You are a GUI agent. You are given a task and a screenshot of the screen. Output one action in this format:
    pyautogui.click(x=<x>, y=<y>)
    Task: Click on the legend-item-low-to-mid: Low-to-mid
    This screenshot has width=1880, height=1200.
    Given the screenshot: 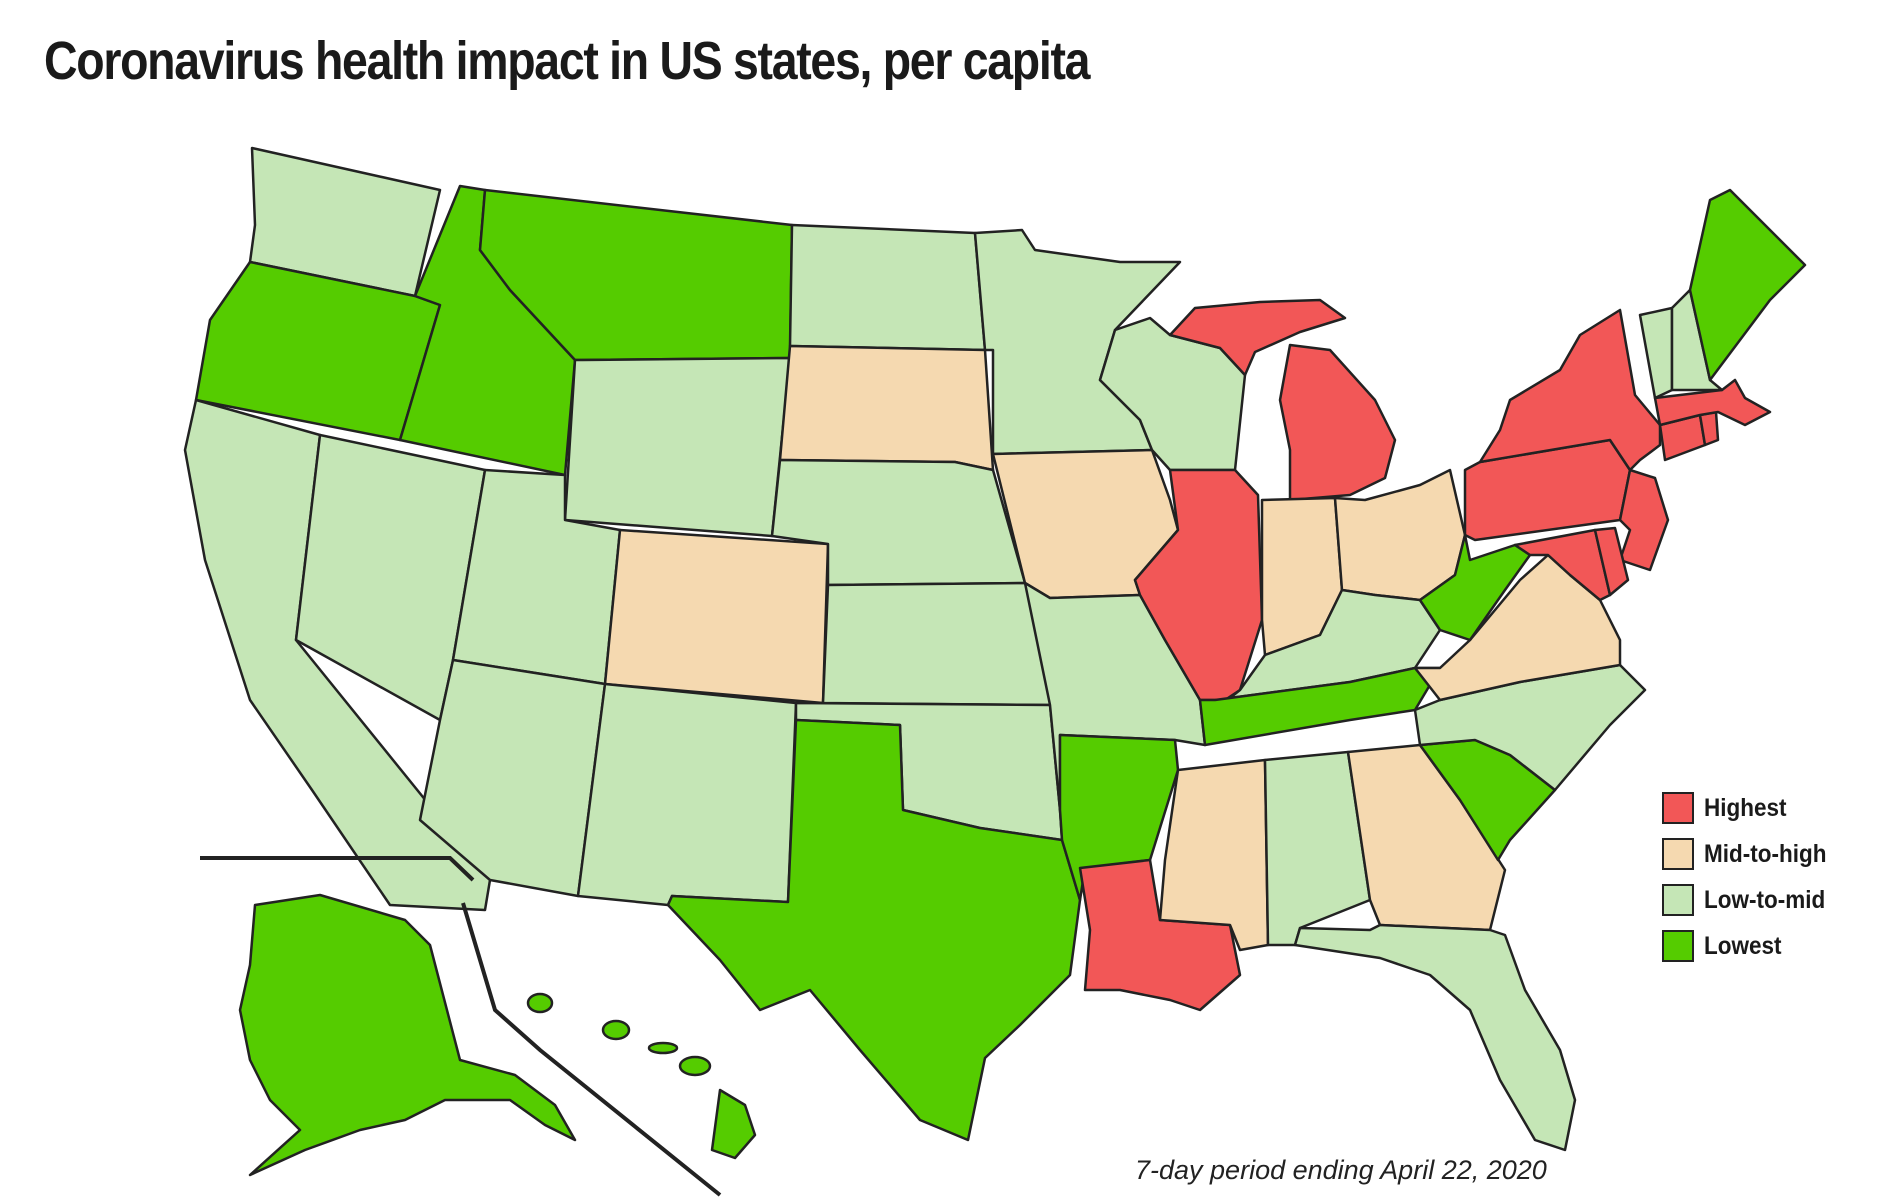 What is the action you would take?
    pyautogui.click(x=1757, y=900)
    